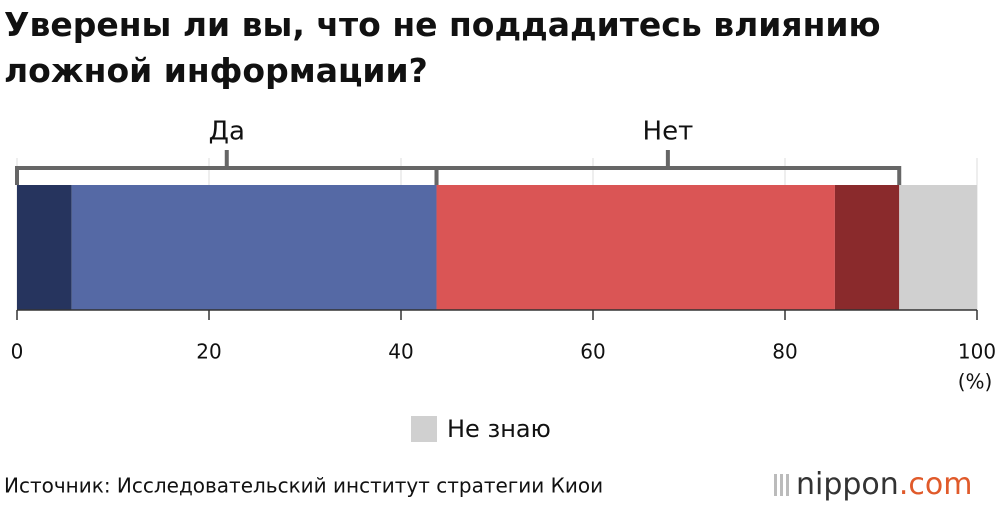  I want to click on x-unit: (%), so click(975, 382).